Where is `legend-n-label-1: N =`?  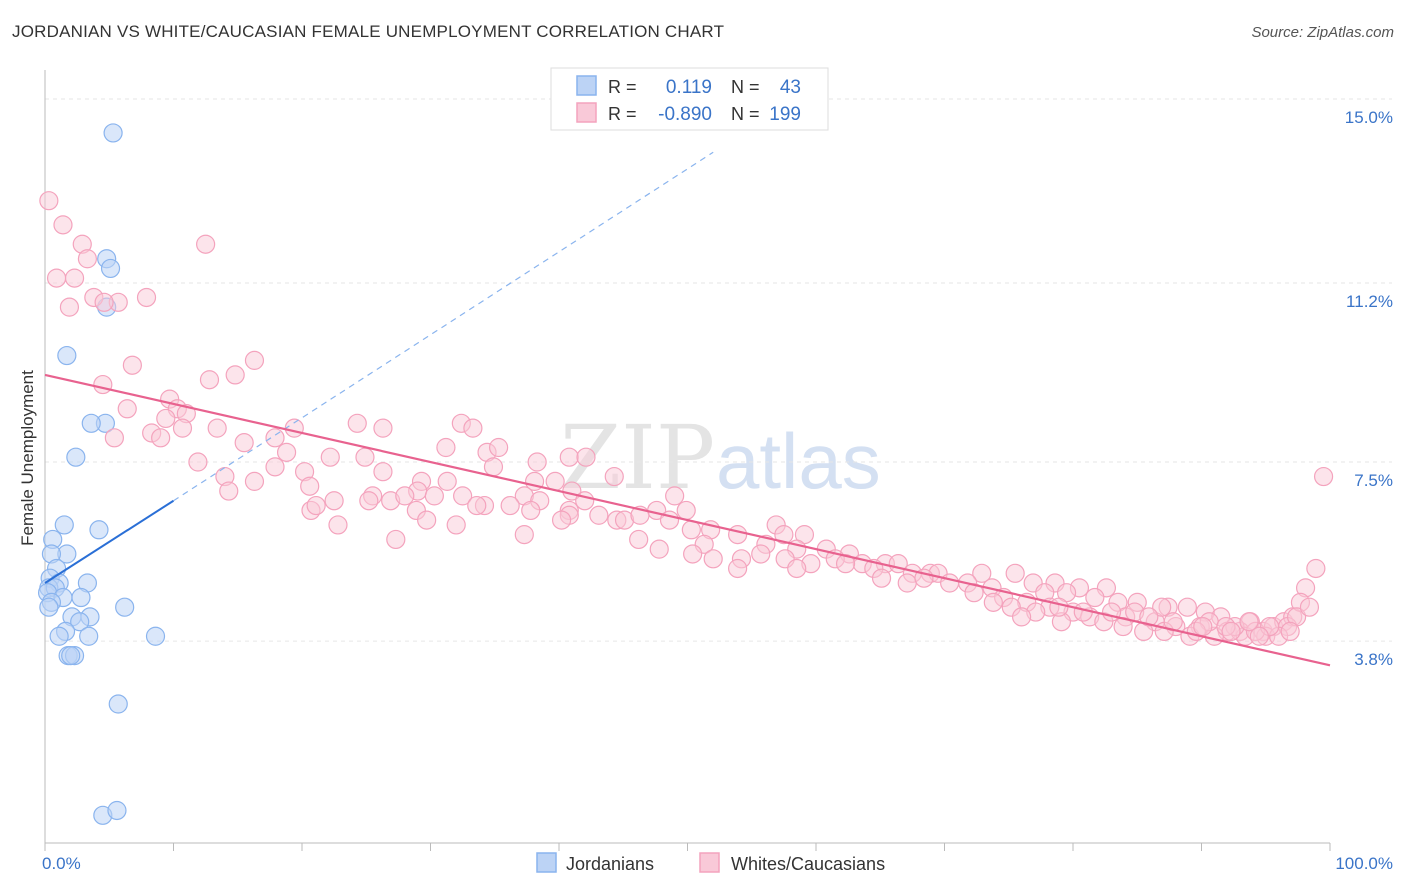 legend-n-label-1: N = is located at coordinates (745, 87).